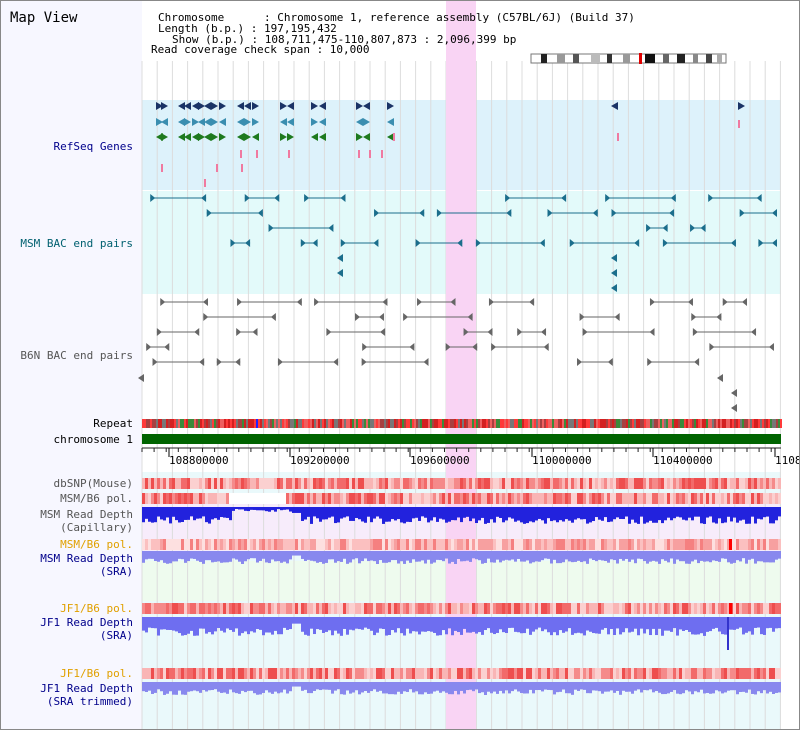  Describe the element at coordinates (595, 58) in the screenshot. I see `ideogram-band` at that location.